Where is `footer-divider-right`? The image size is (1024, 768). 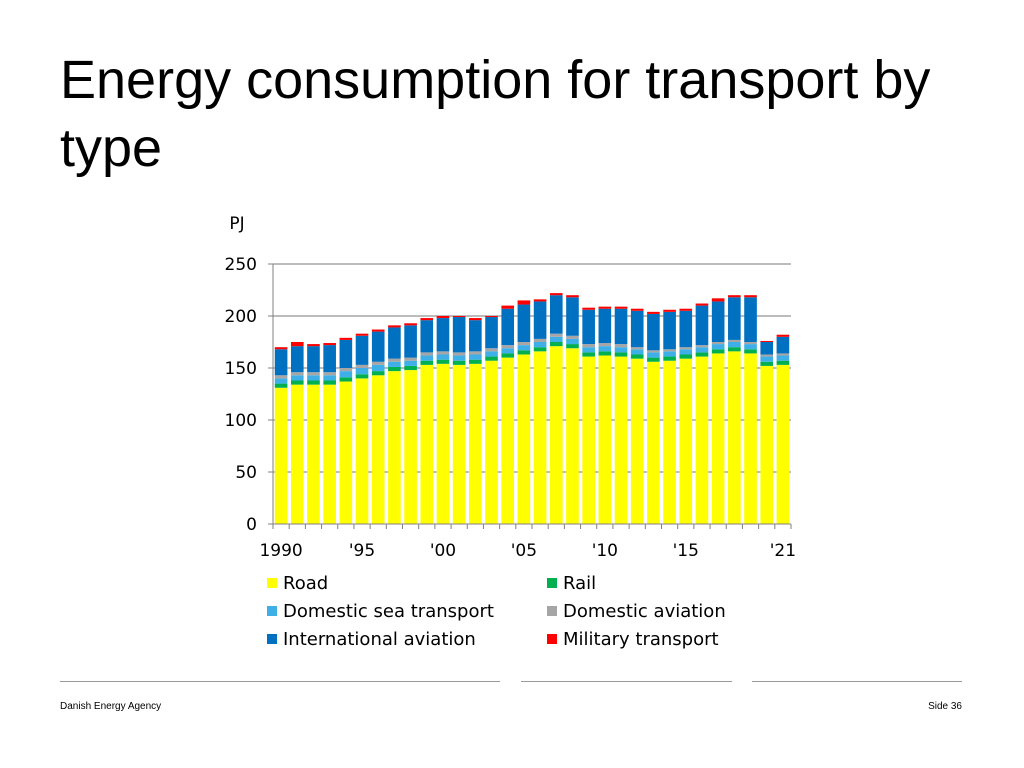
footer-divider-right is located at coordinates (857, 681).